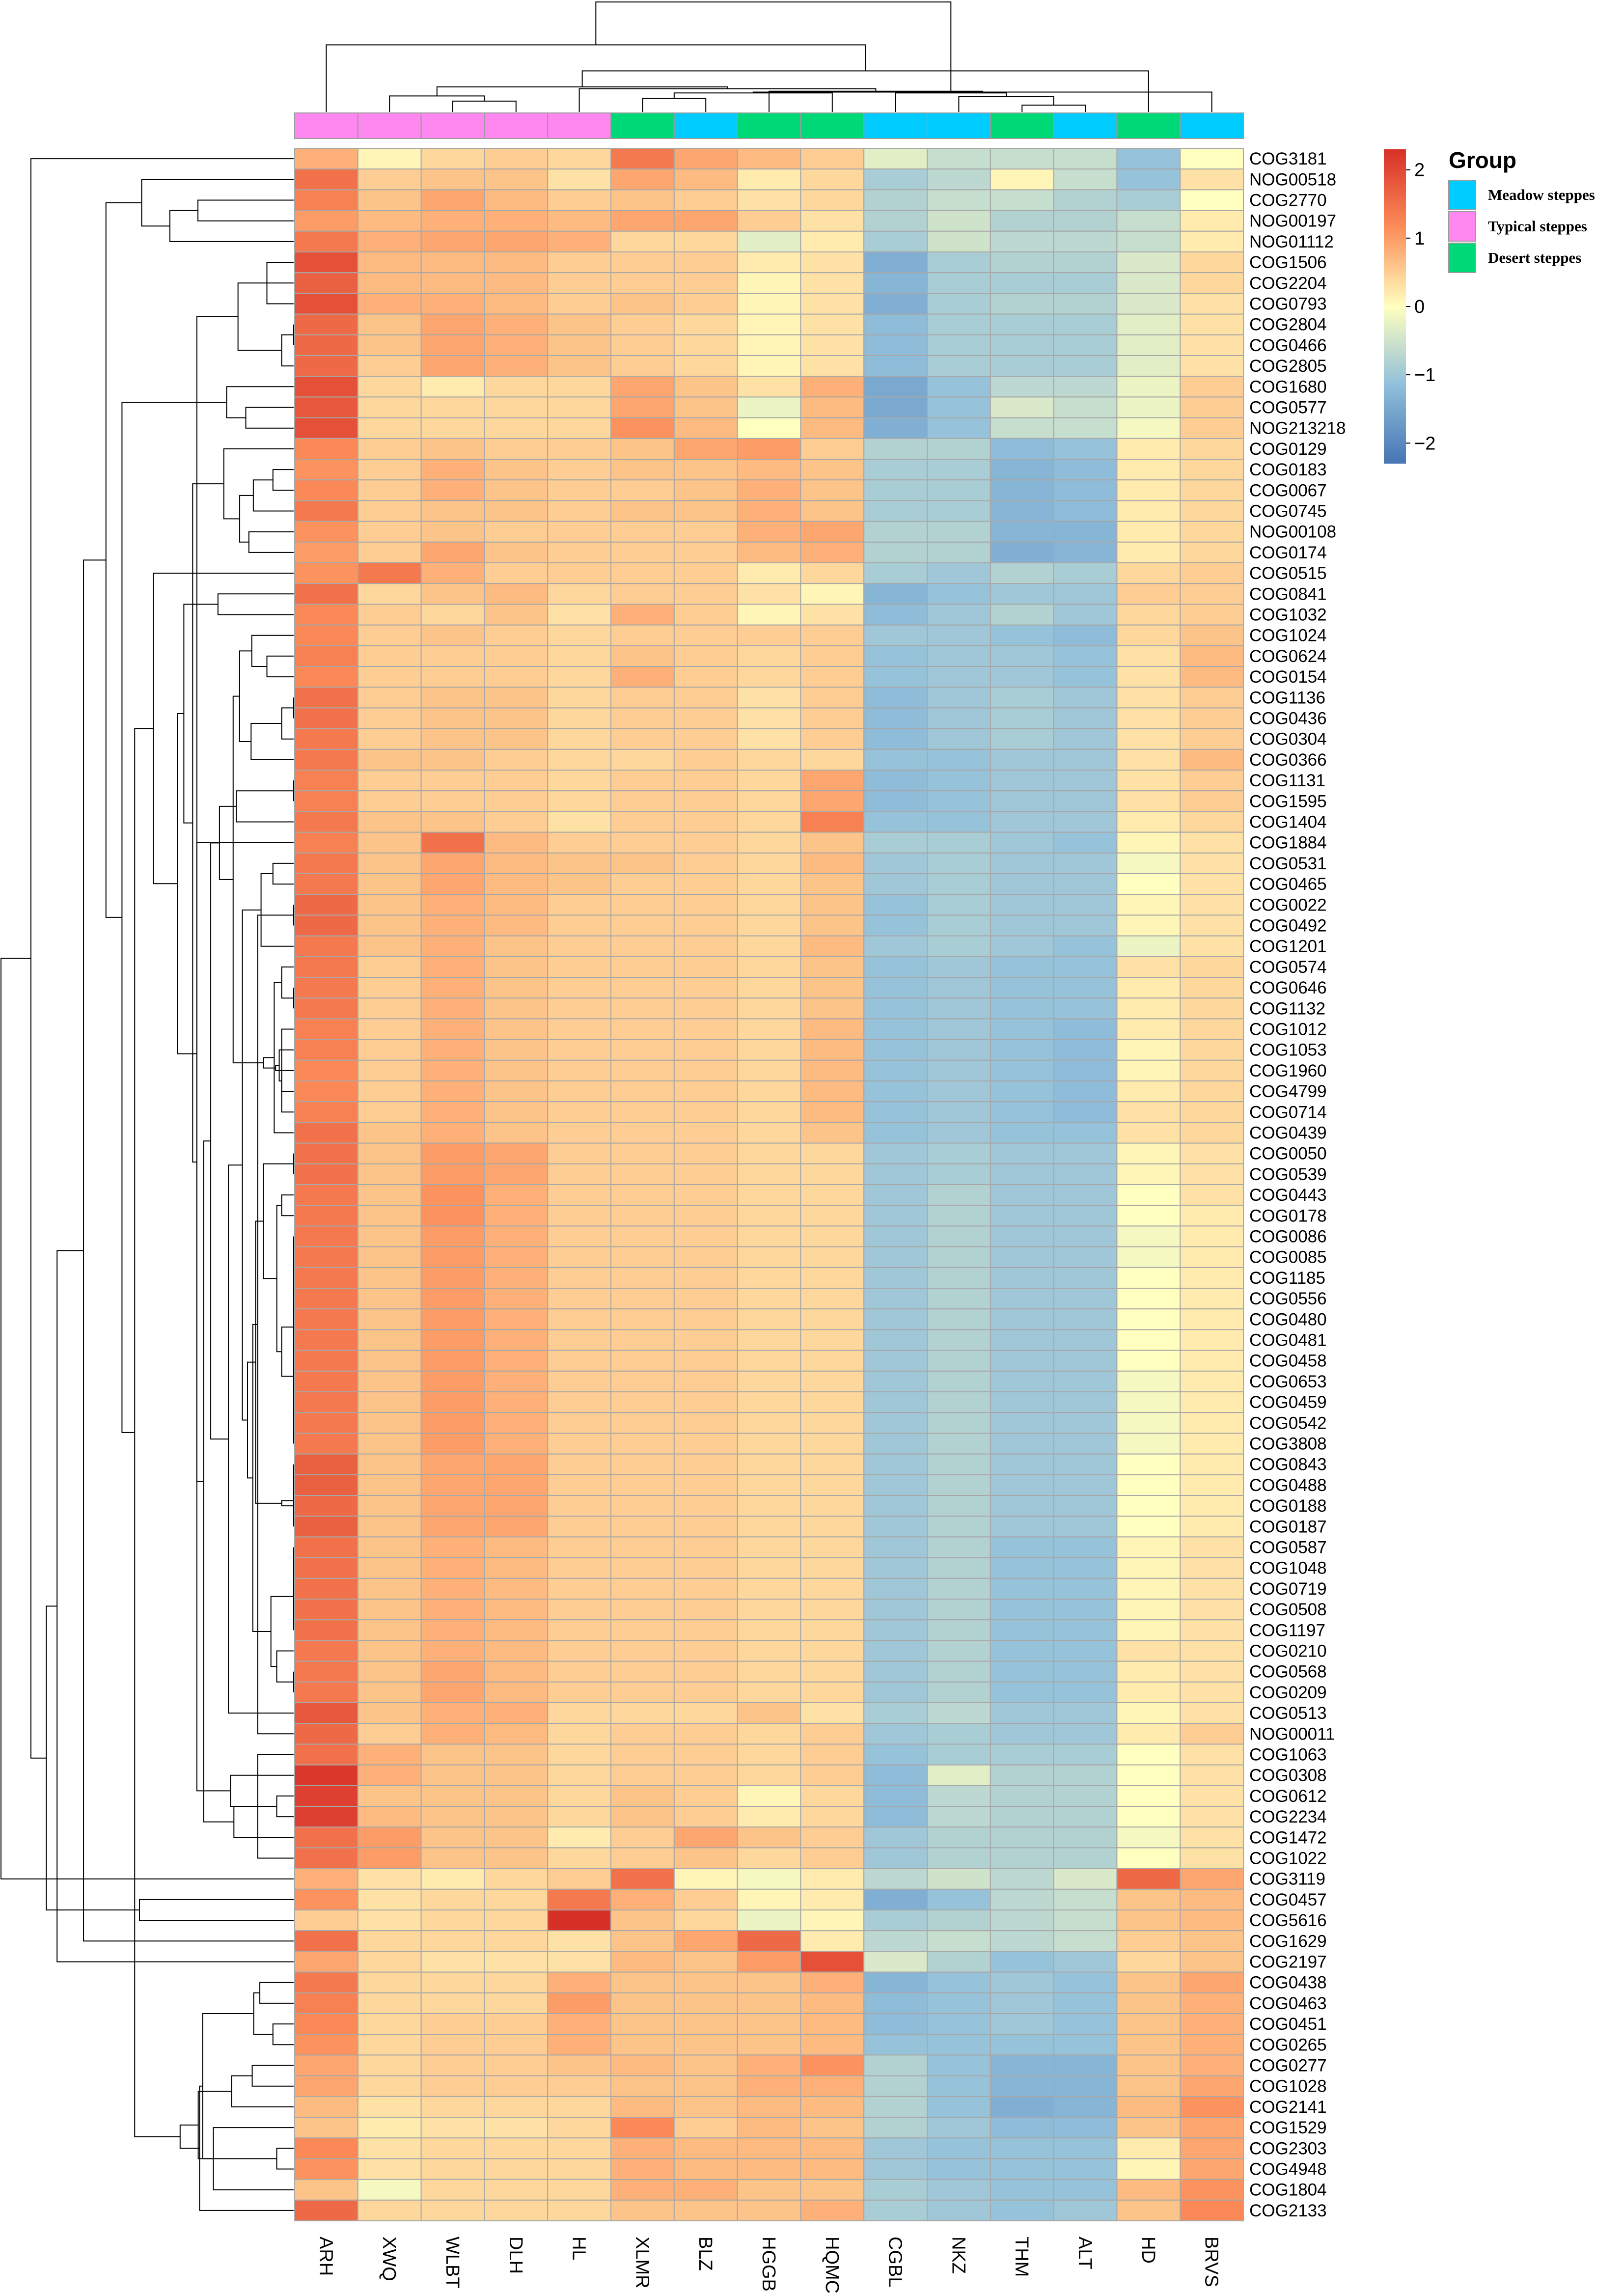 Image resolution: width=1624 pixels, height=2295 pixels. What do you see at coordinates (705, 126) in the screenshot?
I see `group-bar-cell-blz` at bounding box center [705, 126].